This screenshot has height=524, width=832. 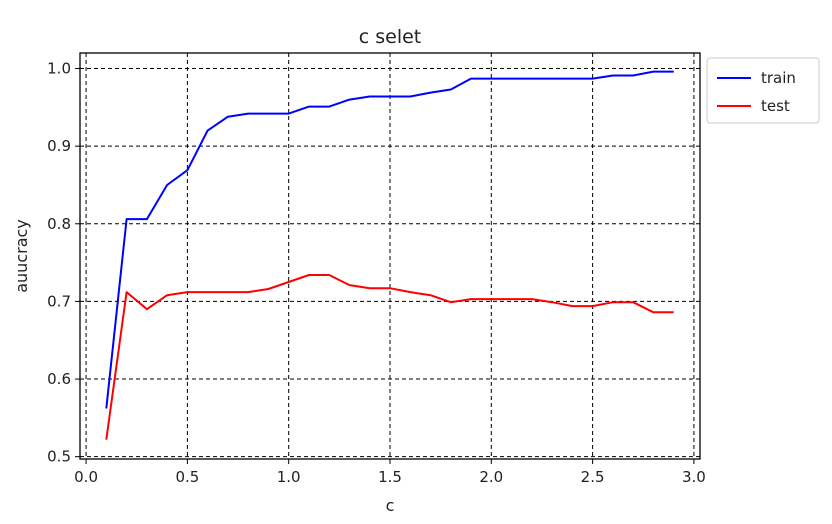 What do you see at coordinates (59, 224) in the screenshot?
I see `y-tick-label: 0.8` at bounding box center [59, 224].